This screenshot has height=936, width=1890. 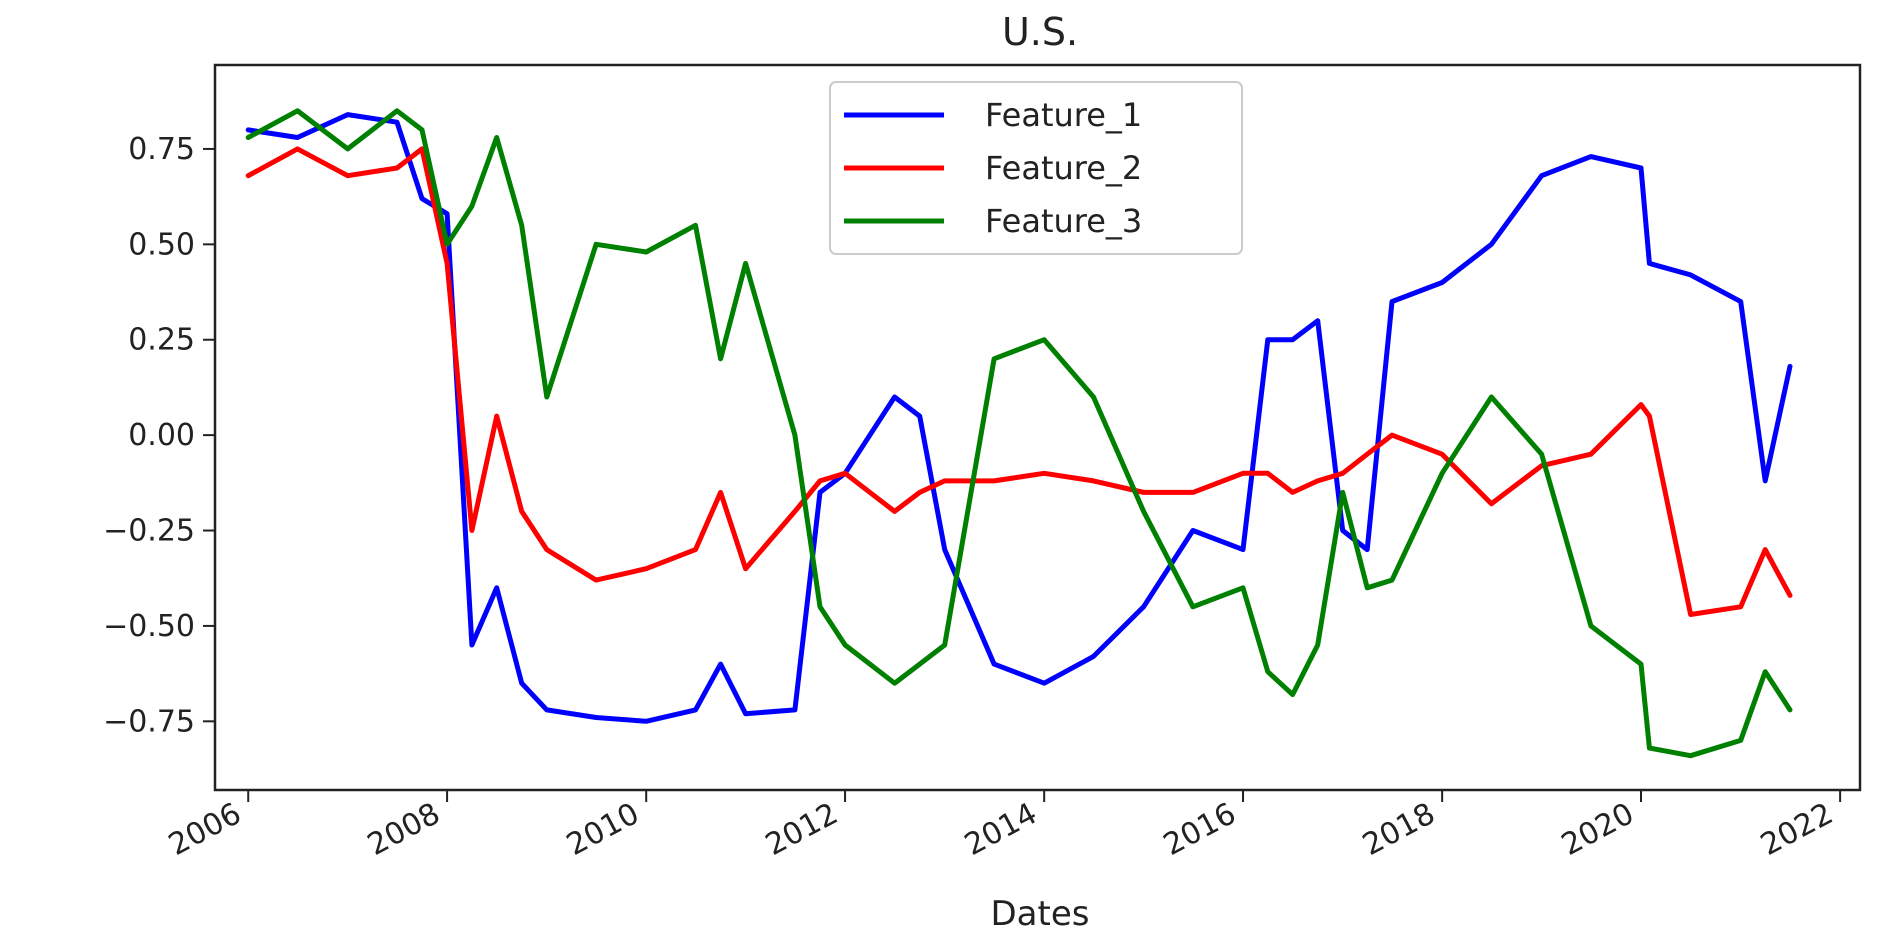 I want to click on legend-label-1: Feature_1, so click(x=1063, y=115).